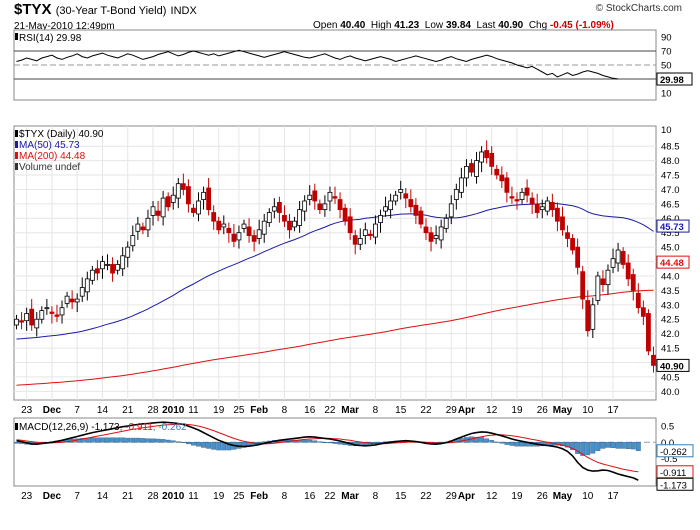  What do you see at coordinates (670, 377) in the screenshot?
I see `price-tick-label: 40.5` at bounding box center [670, 377].